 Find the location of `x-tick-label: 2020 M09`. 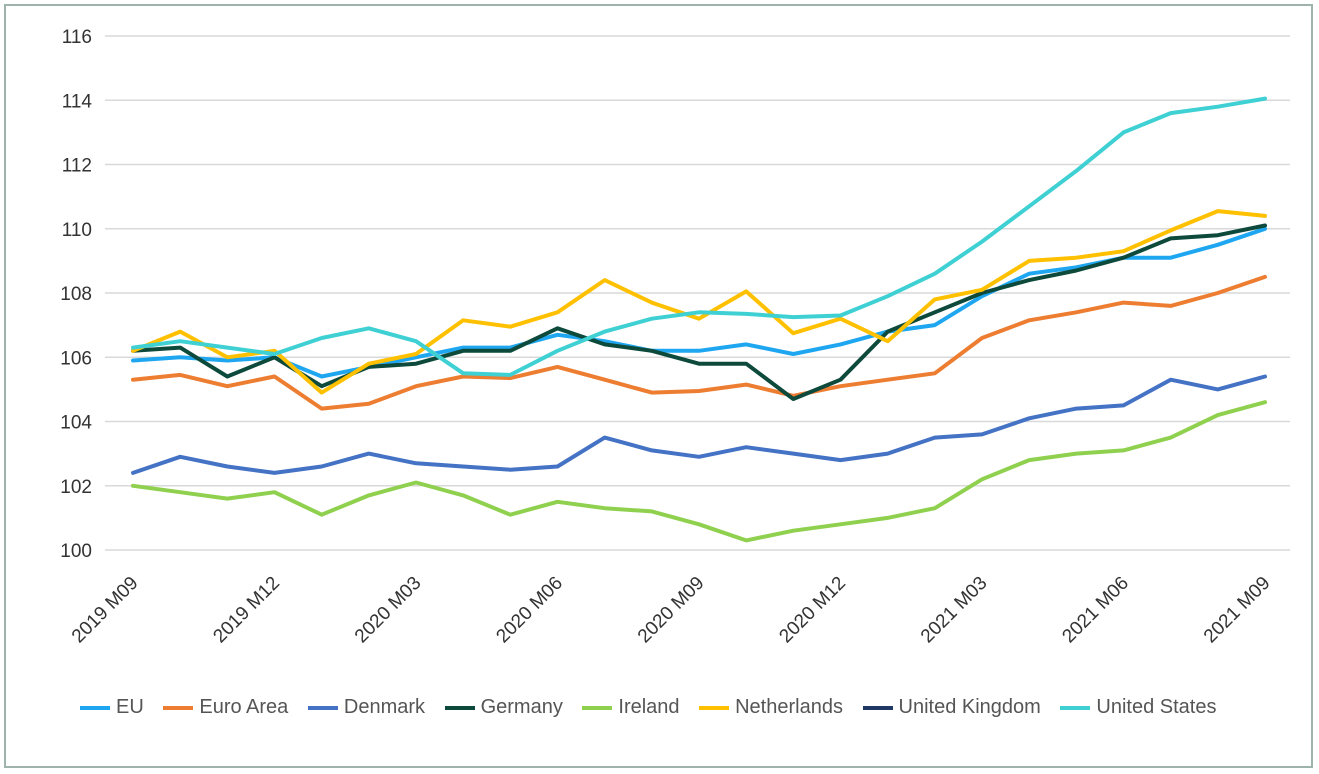

x-tick-label: 2020 M09 is located at coordinates (671, 610).